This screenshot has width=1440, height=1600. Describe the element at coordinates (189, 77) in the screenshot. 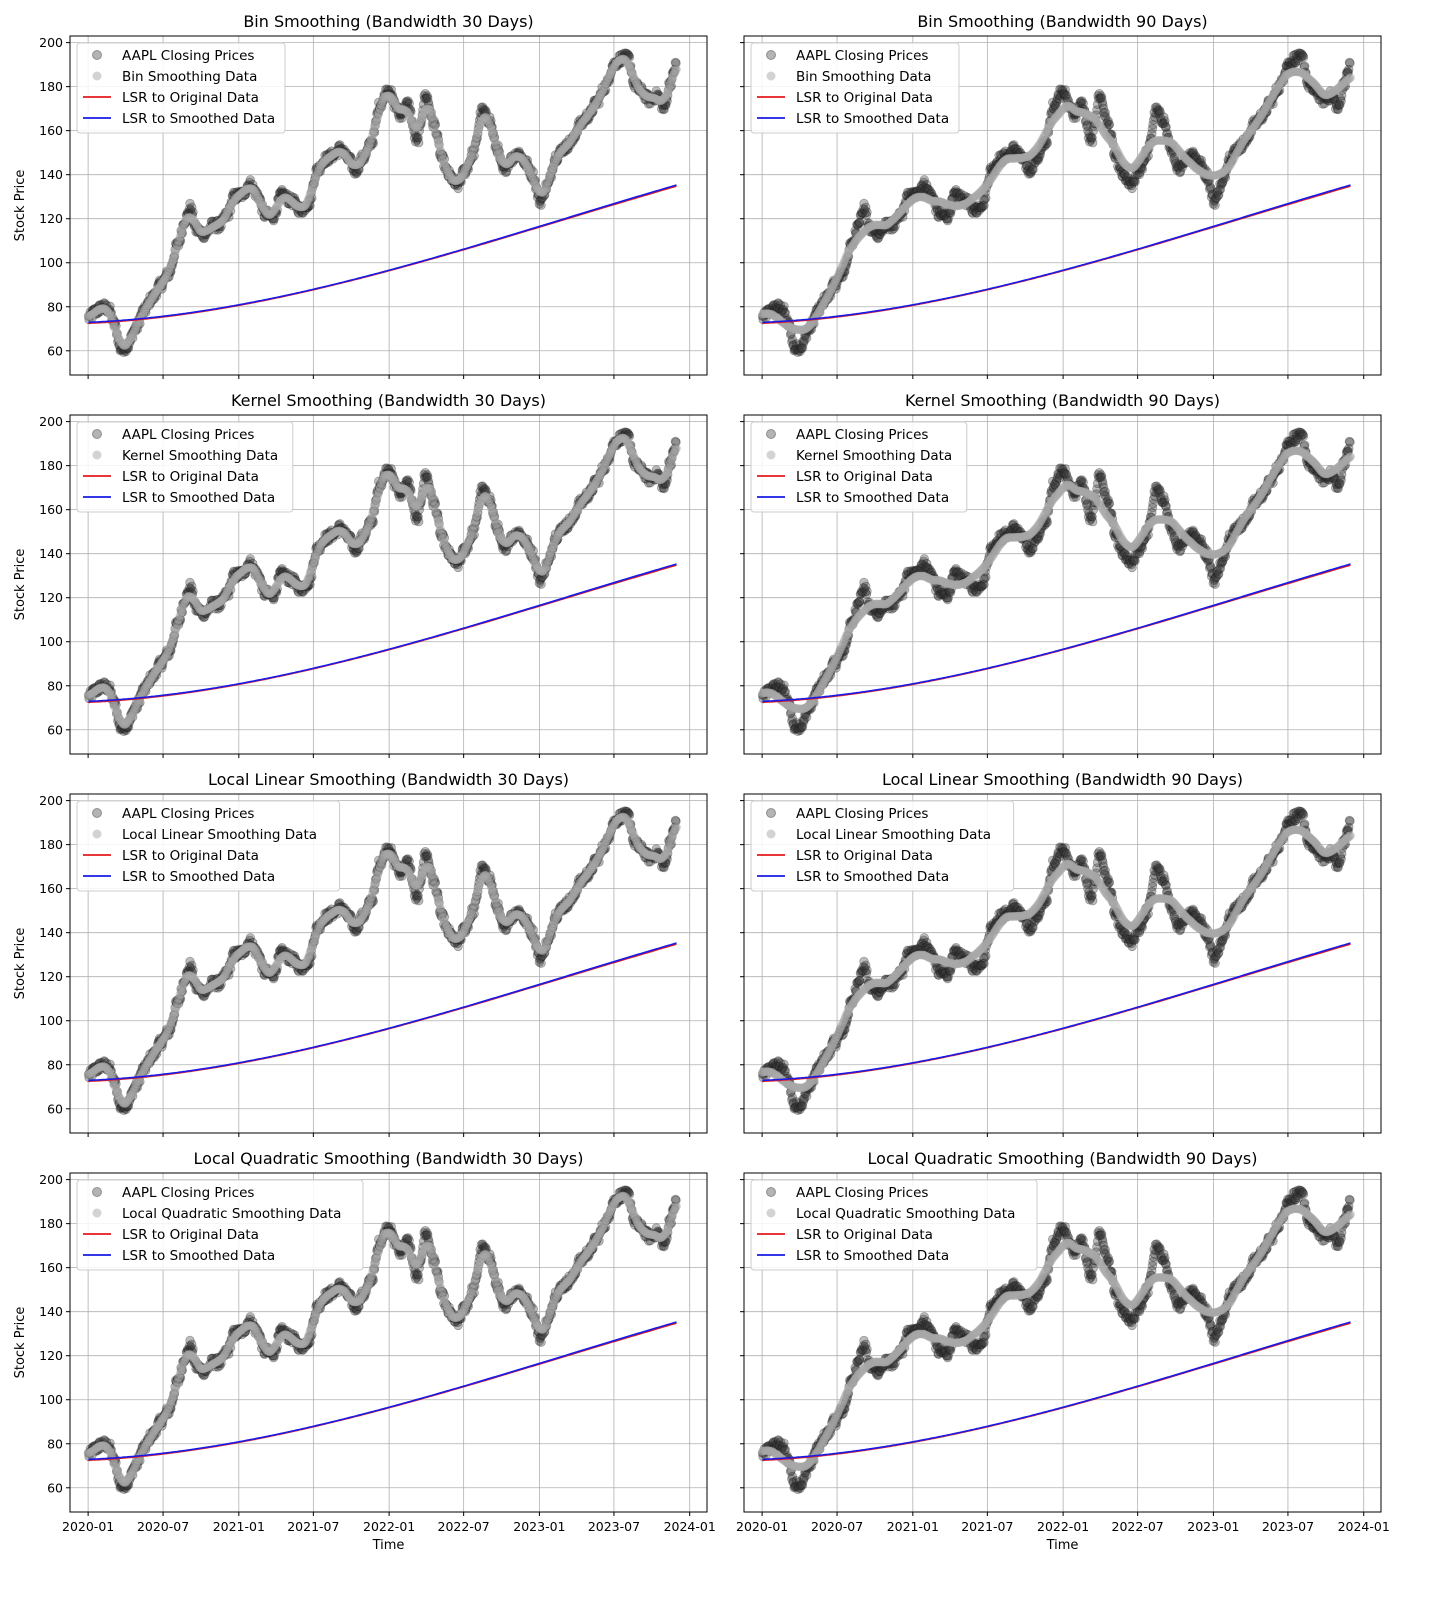

I see `legend-label: Bin Smoothing Data` at that location.